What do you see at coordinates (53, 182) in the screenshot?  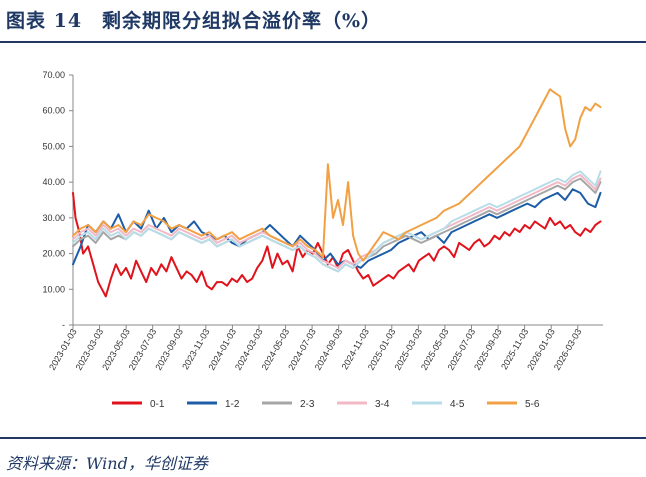 I see `y-tick-label: 40.00` at bounding box center [53, 182].